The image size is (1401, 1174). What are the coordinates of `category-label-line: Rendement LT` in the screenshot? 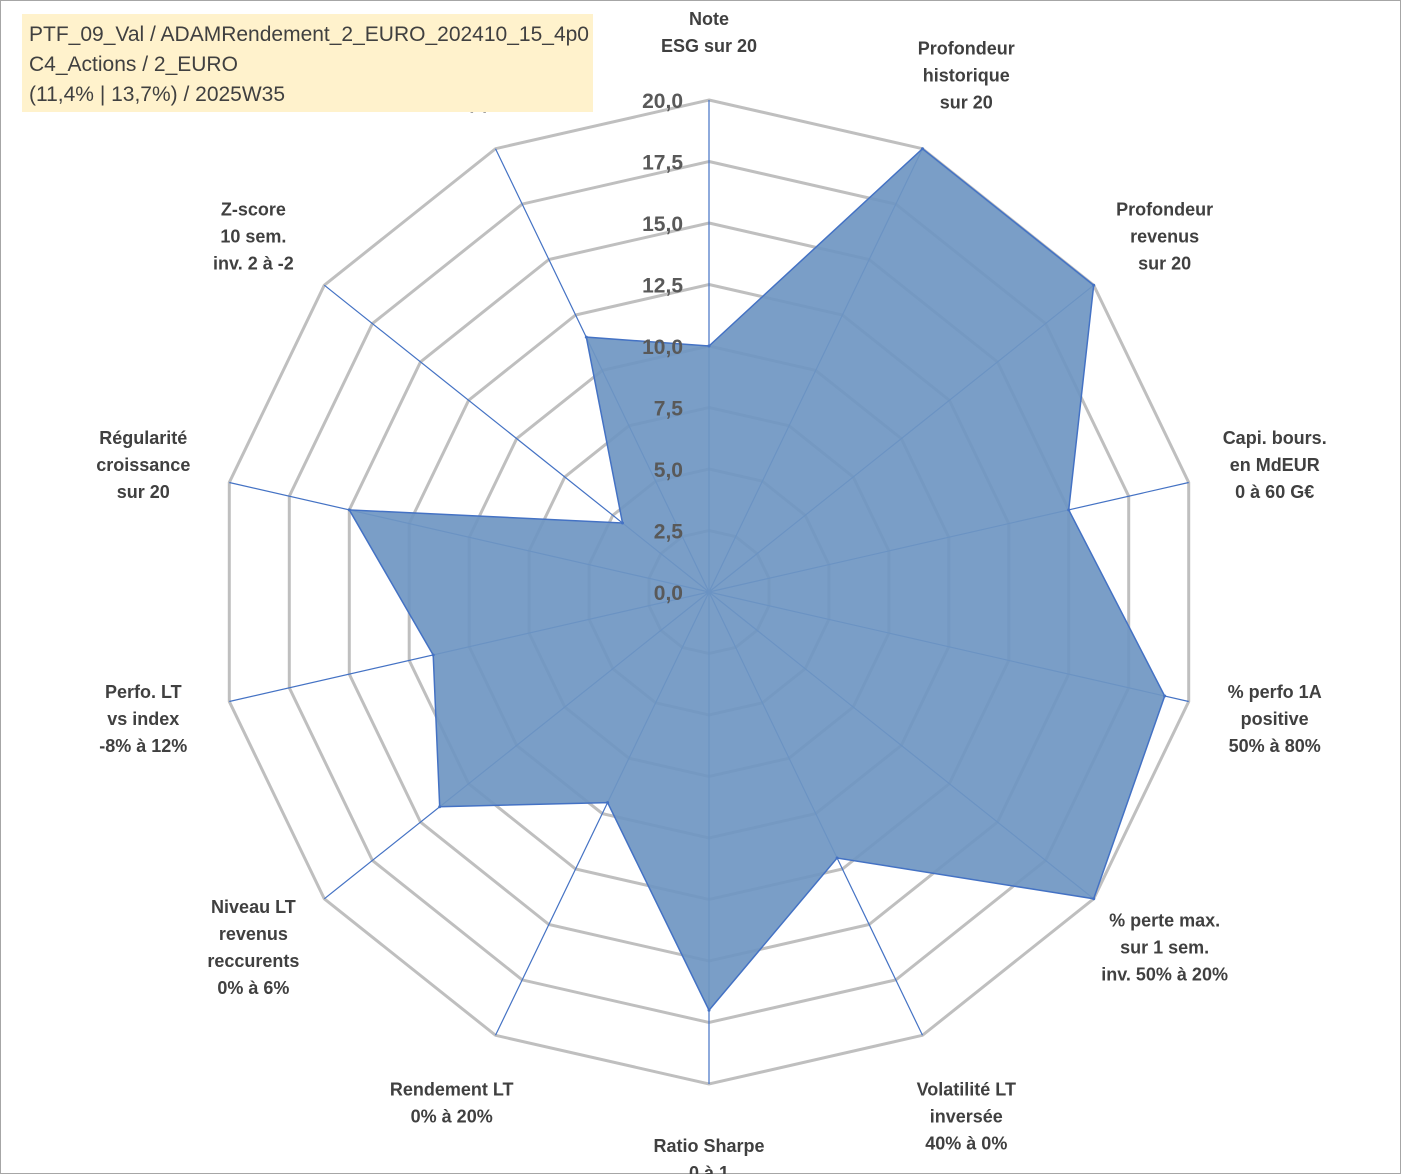 It's located at (452, 1090).